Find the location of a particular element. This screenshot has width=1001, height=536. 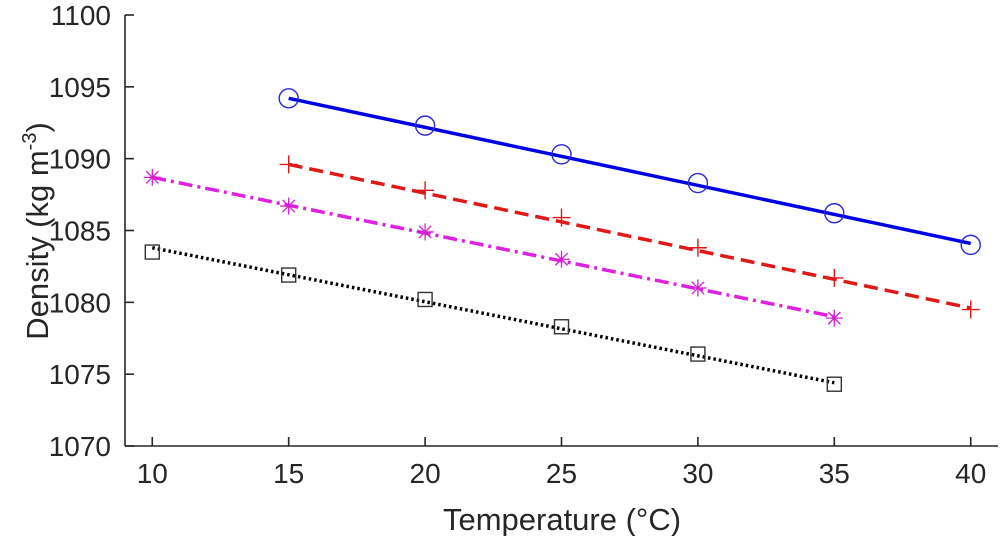

x-tick-label: 30 is located at coordinates (697, 473).